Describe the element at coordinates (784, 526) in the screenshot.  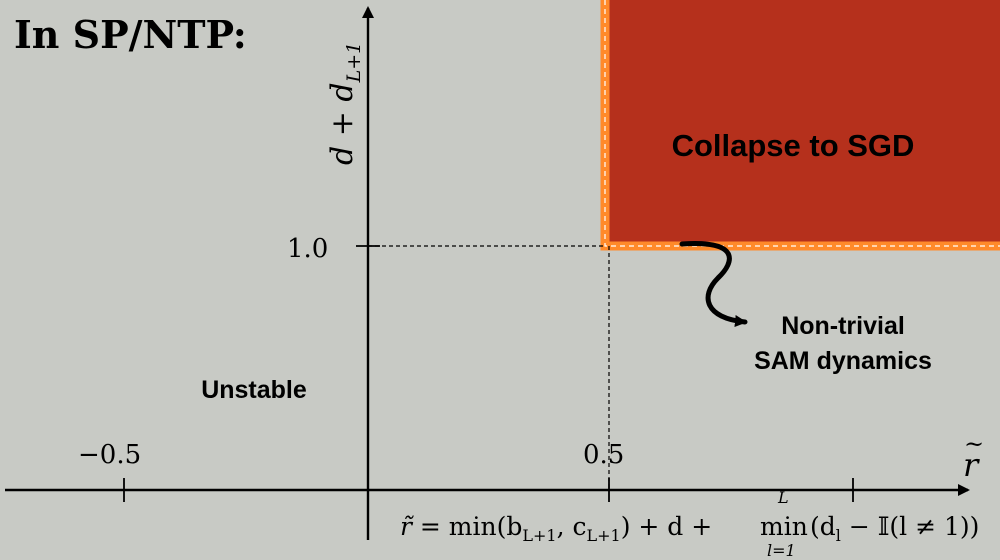
I see `formula-min-word: min` at that location.